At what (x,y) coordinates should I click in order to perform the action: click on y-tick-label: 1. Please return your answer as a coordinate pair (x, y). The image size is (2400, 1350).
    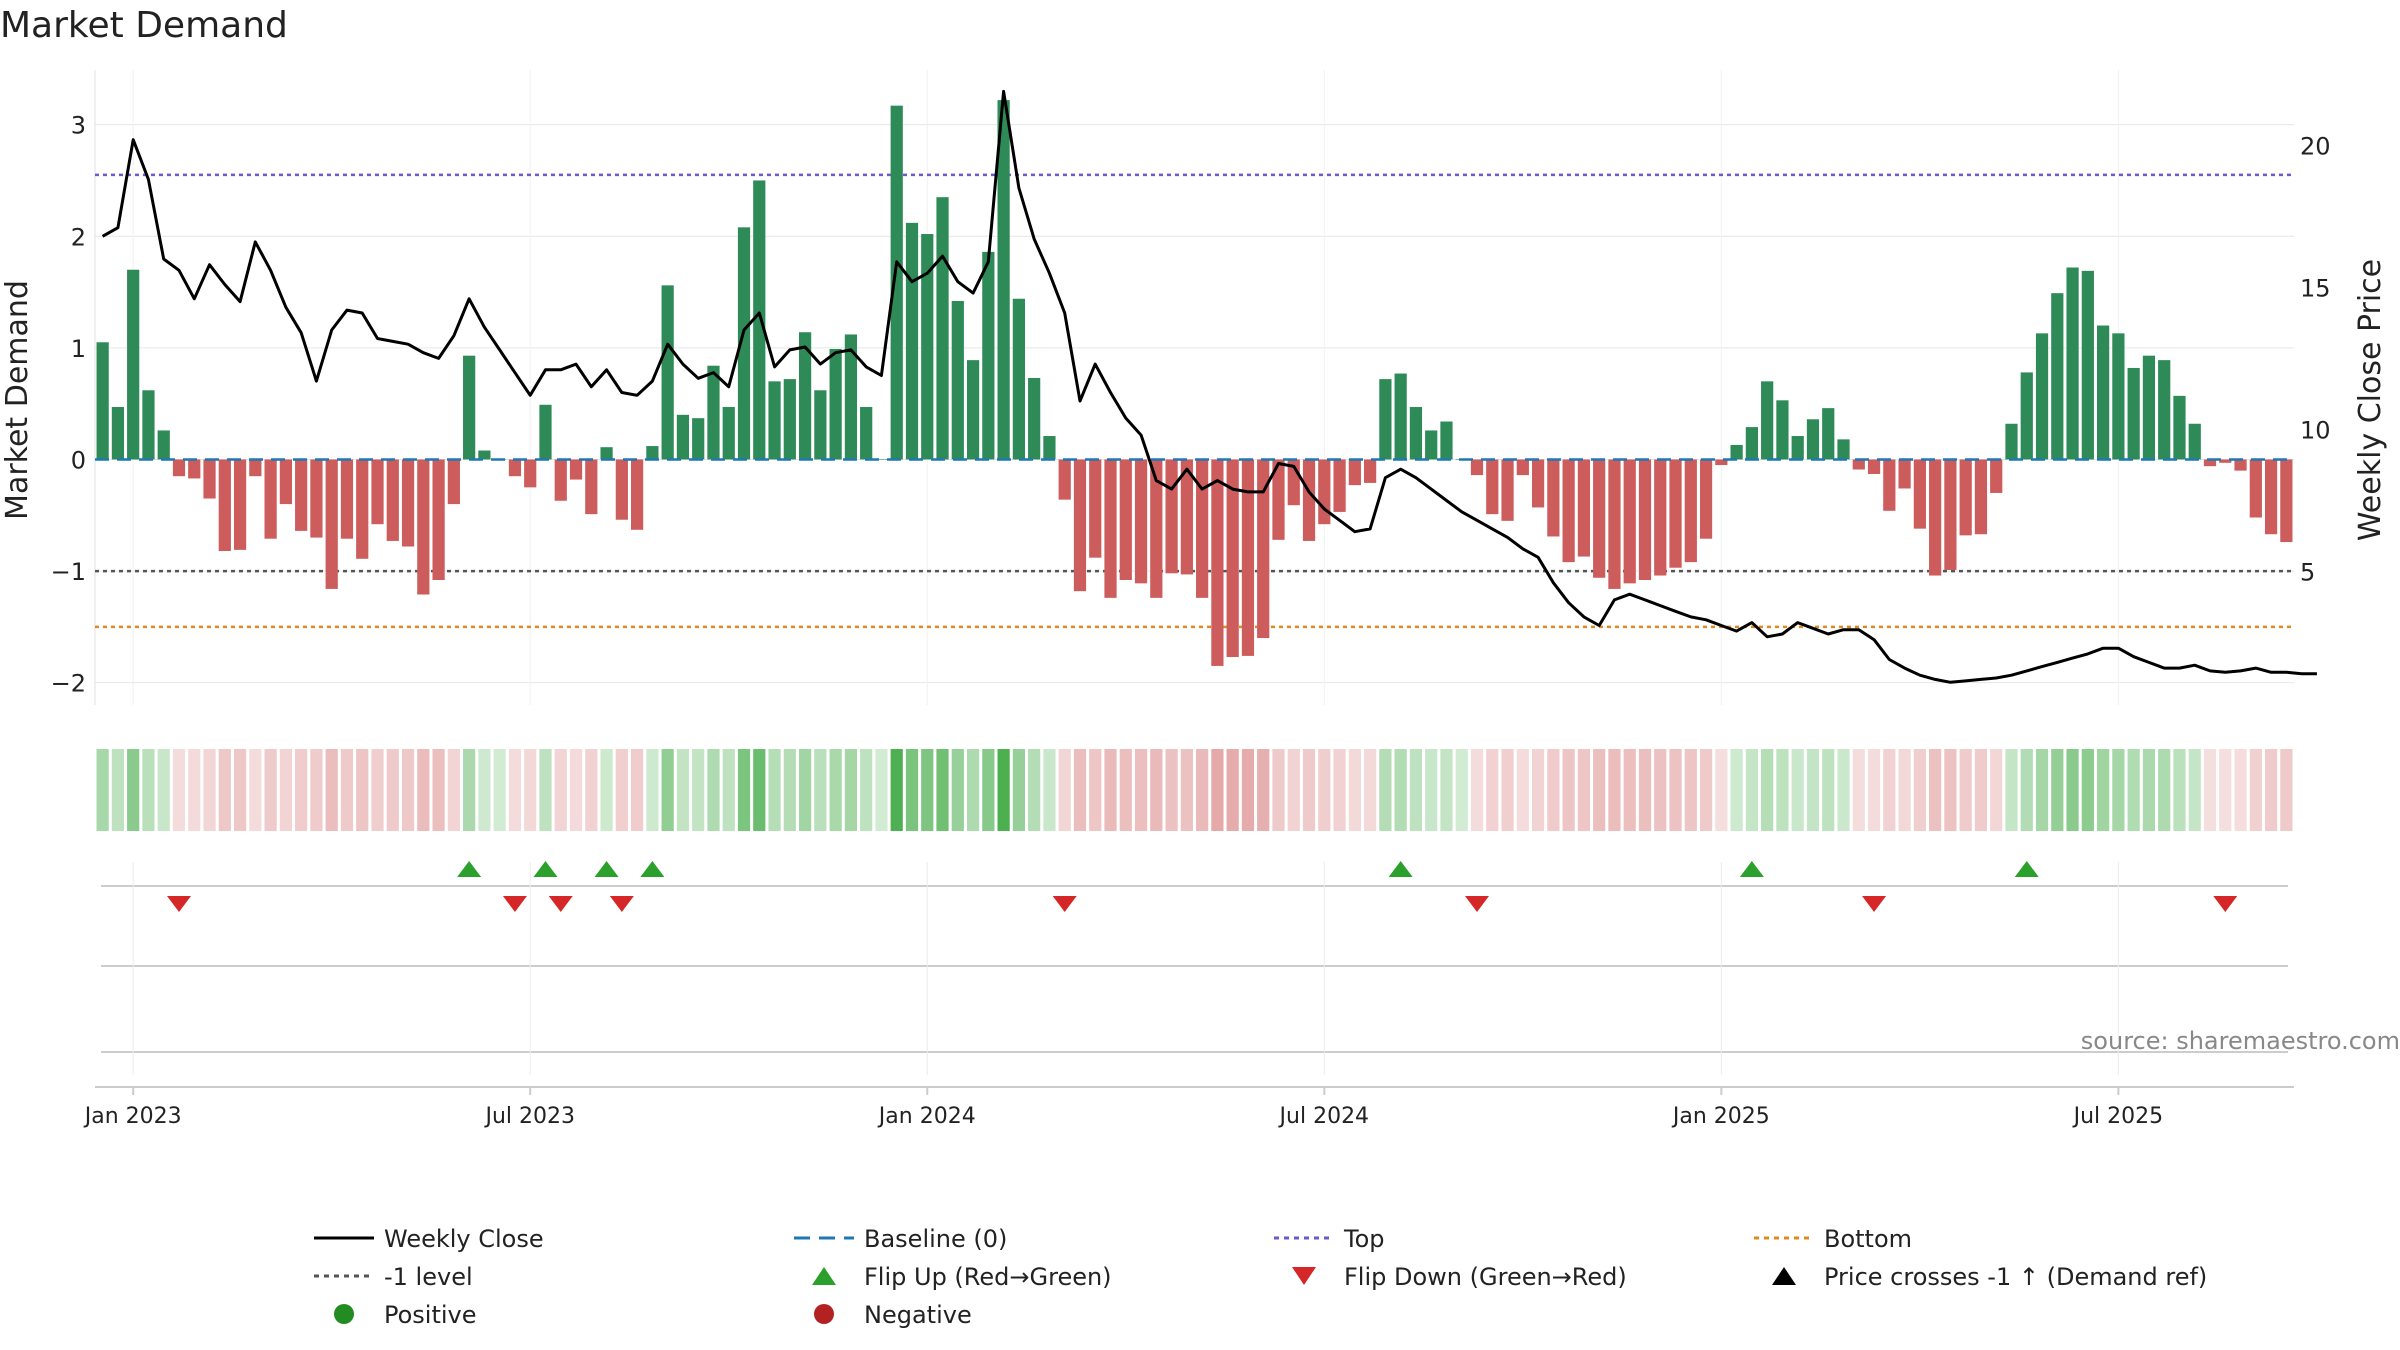
    Looking at the image, I should click on (78, 349).